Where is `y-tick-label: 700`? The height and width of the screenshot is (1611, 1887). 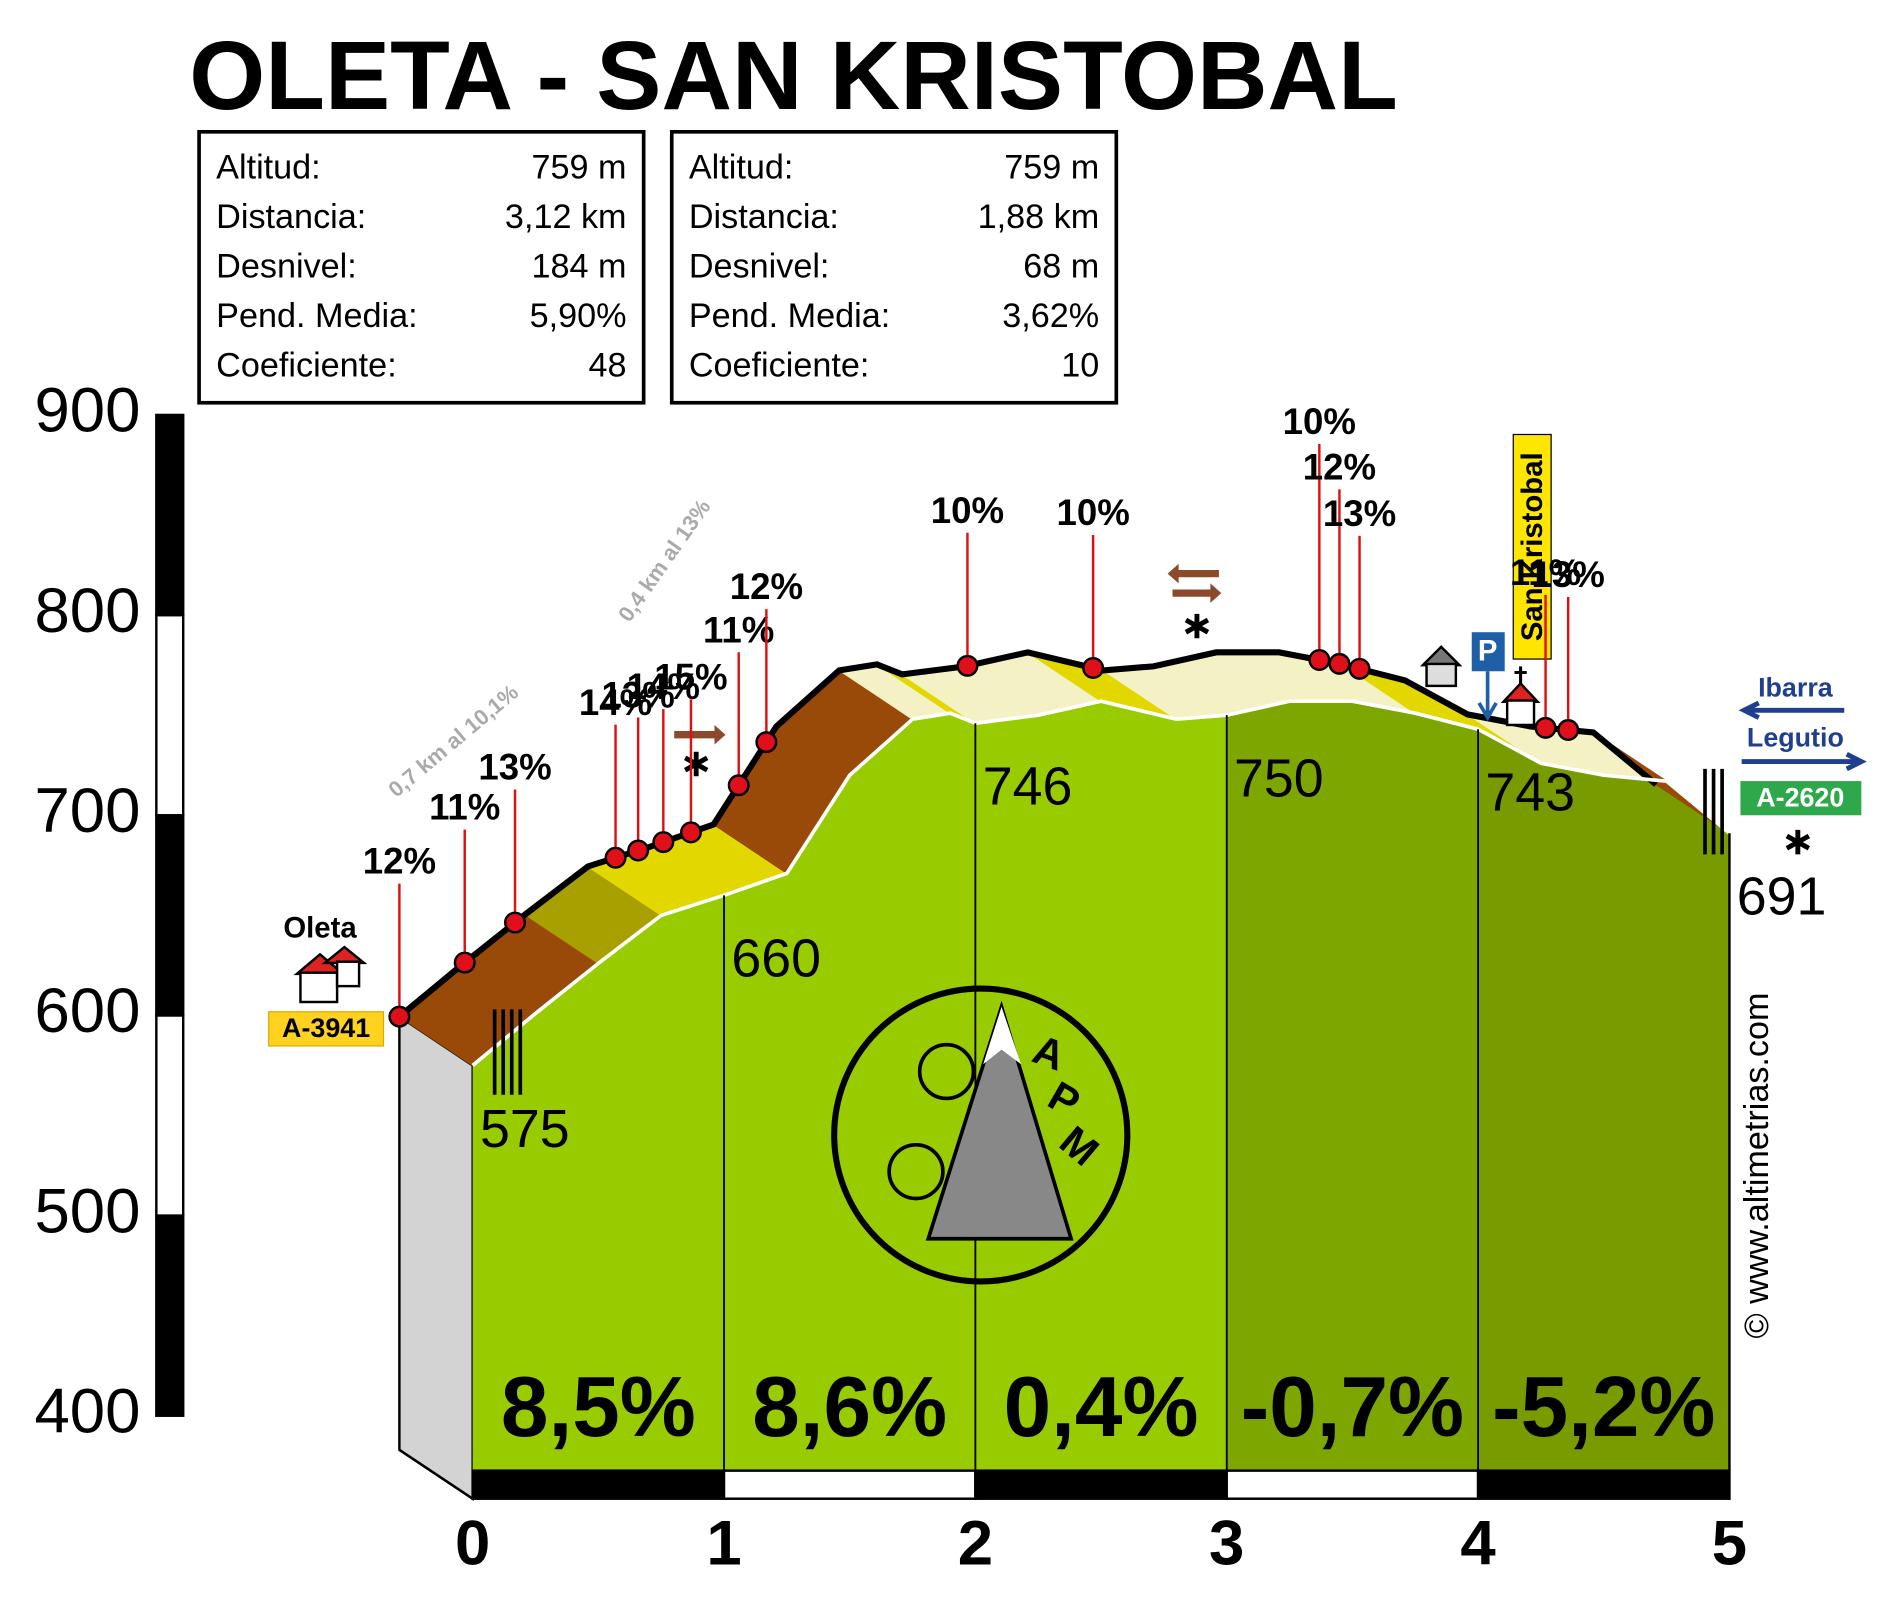
y-tick-label: 700 is located at coordinates (88, 811).